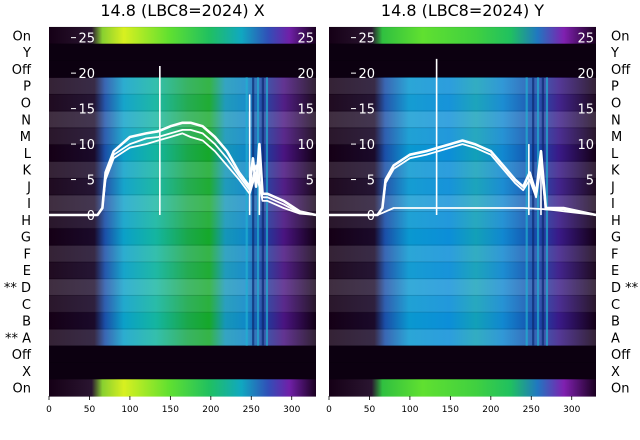 The width and height of the screenshot is (640, 440). What do you see at coordinates (27, 87) in the screenshot?
I see `row-label: P` at bounding box center [27, 87].